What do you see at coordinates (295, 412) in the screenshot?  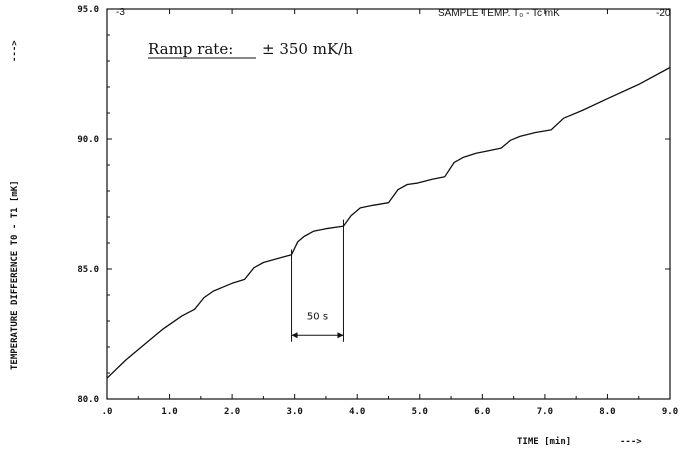 I see `x-tick-label: 3.0` at bounding box center [295, 412].